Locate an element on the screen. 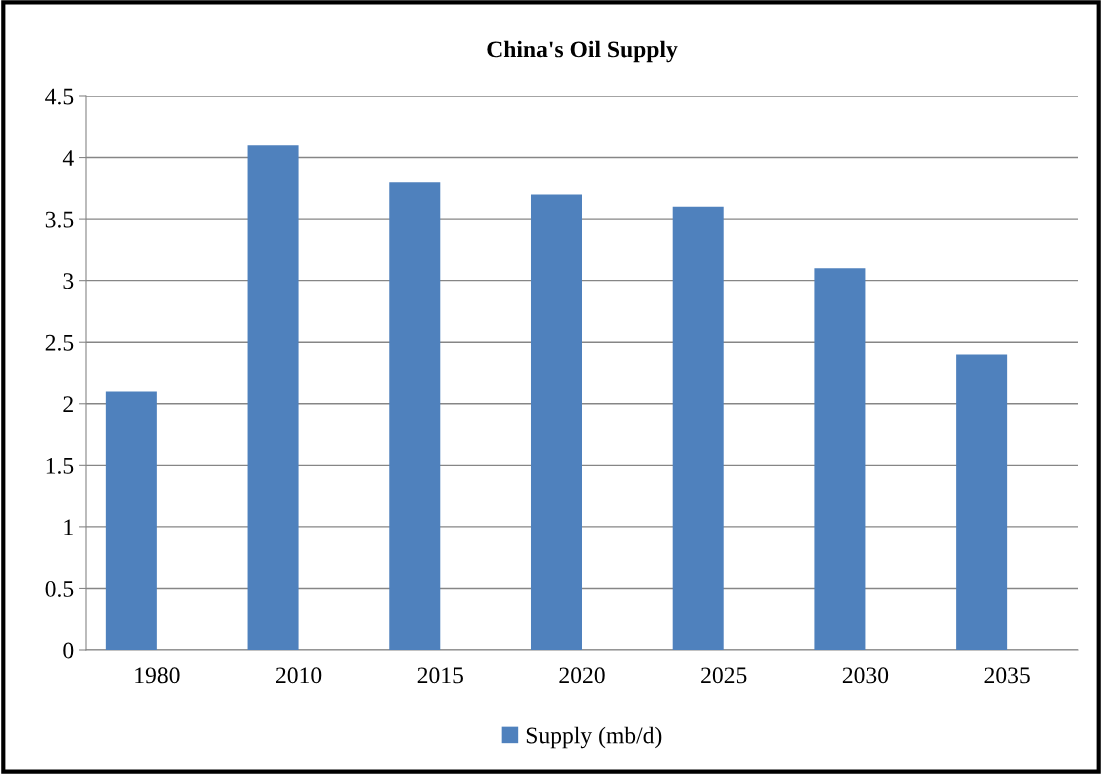  y-tick-label: 0.5 is located at coordinates (59, 588).